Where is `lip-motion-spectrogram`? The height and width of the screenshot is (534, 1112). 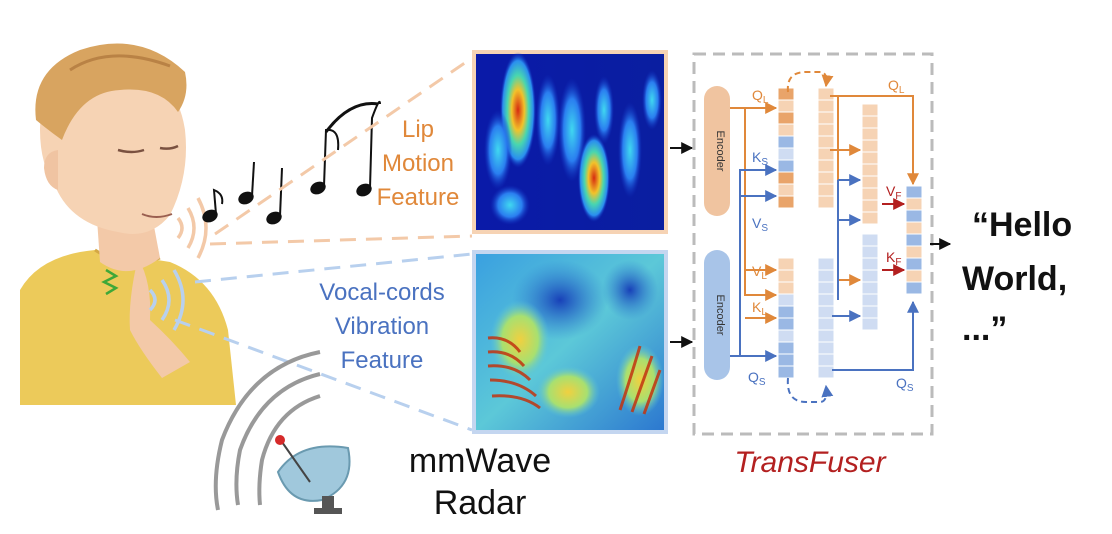
lip-motion-spectrogram is located at coordinates (570, 142).